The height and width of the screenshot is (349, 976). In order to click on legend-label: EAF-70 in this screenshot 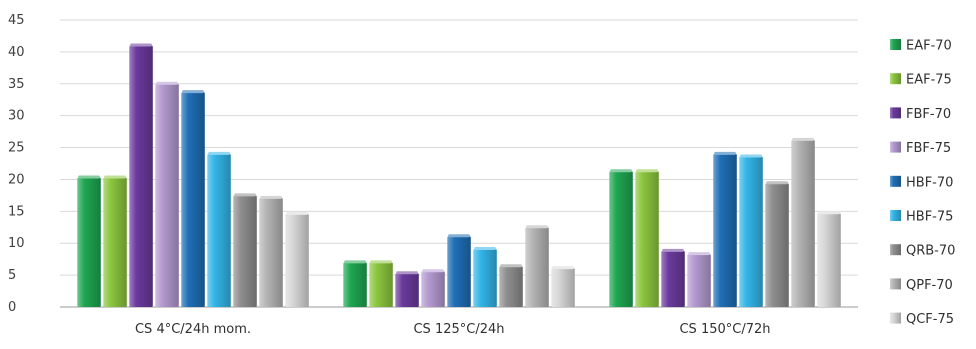, I will do `click(929, 46)`.